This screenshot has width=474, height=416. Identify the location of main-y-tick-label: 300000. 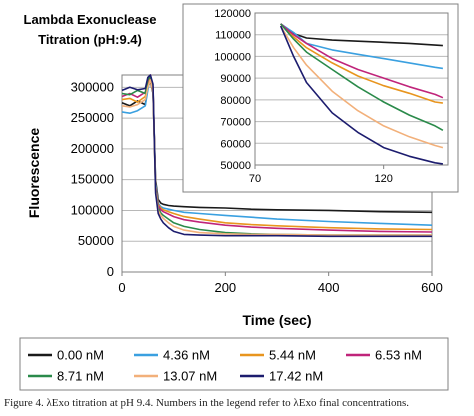
(92, 86).